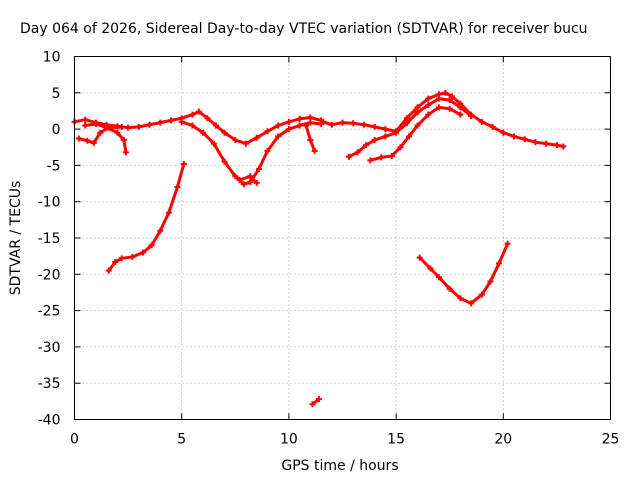  Describe the element at coordinates (503, 440) in the screenshot. I see `x-tick-label: 20` at that location.